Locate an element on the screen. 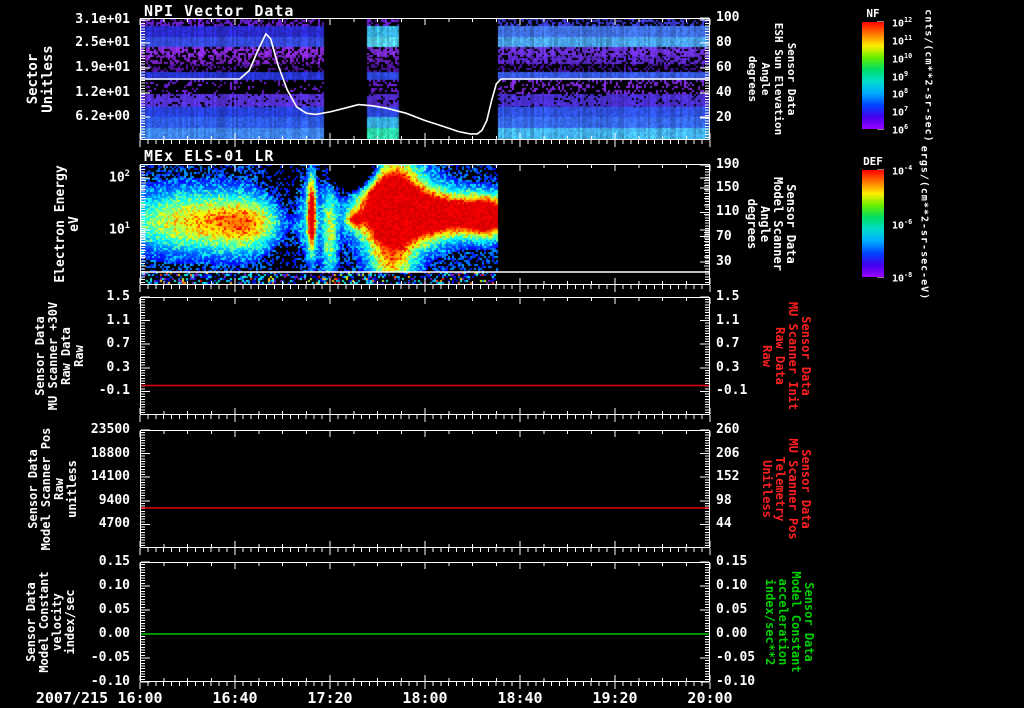  panel-title-npi: NPI Vector Data is located at coordinates (219, 11).